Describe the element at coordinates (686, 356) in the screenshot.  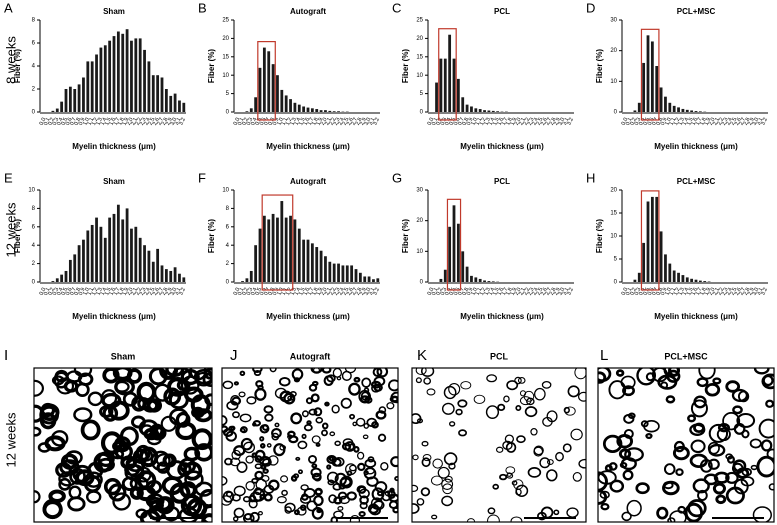
I see `image-title: PCL+MSC` at that location.